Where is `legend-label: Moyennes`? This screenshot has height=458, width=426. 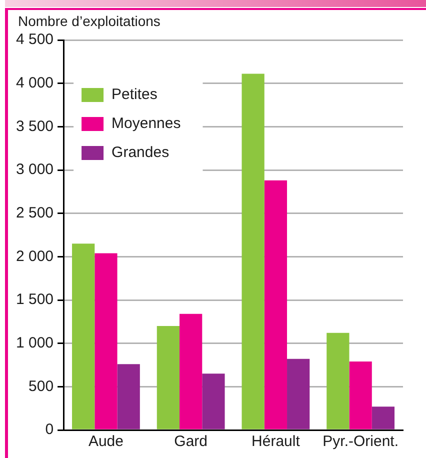
legend-label: Moyennes is located at coordinates (146, 123).